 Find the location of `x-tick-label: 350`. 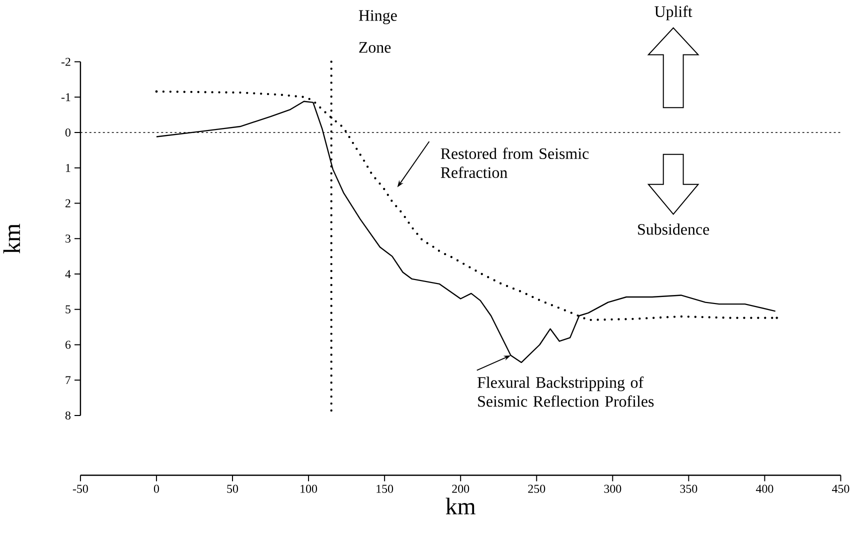

x-tick-label: 350 is located at coordinates (689, 488).